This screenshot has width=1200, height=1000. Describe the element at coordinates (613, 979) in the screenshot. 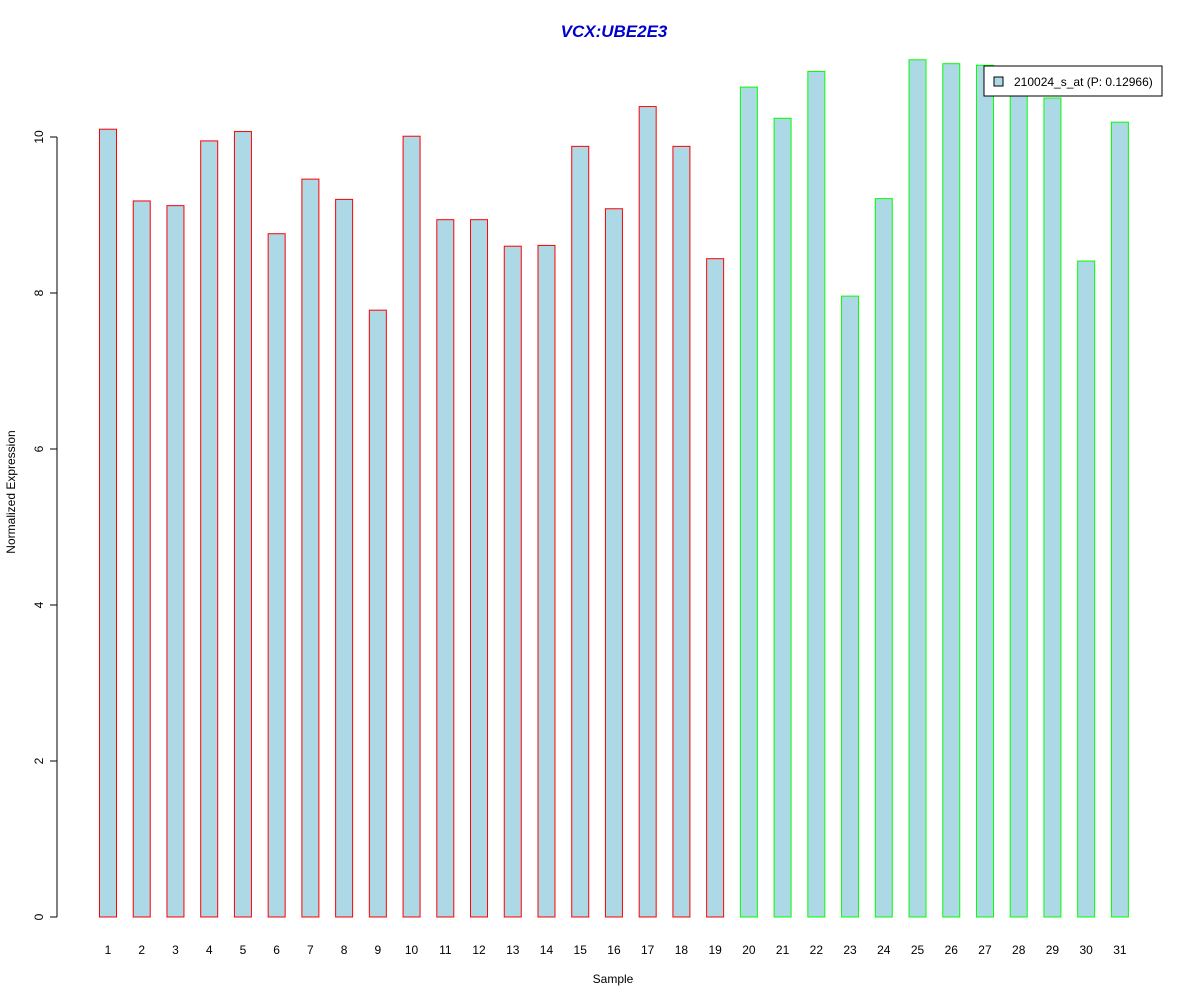

I see `x-axis-label: Sample` at that location.